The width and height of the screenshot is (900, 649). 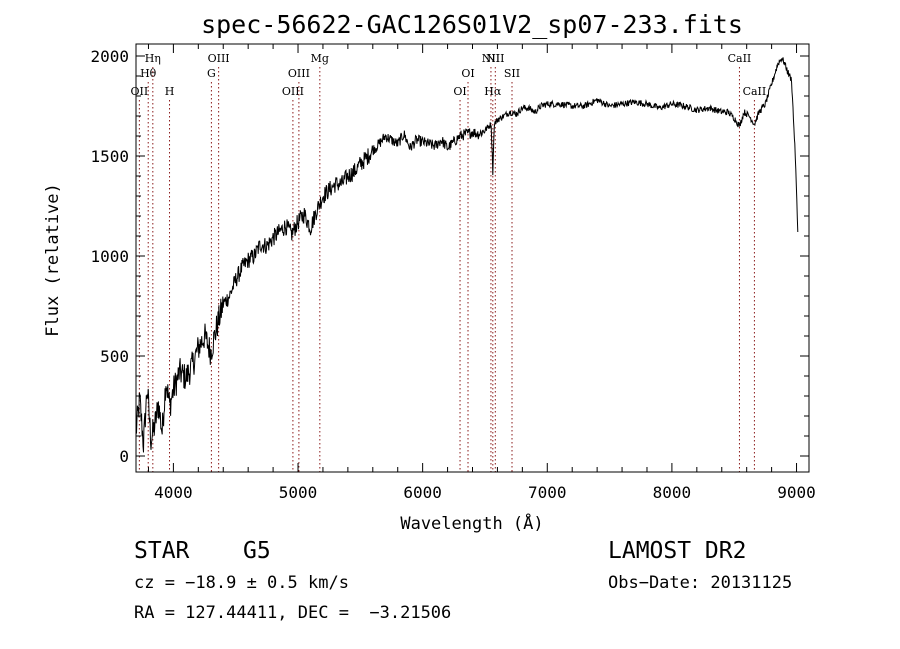 What do you see at coordinates (211, 73) in the screenshot?
I see `spectral-line-label: G` at bounding box center [211, 73].